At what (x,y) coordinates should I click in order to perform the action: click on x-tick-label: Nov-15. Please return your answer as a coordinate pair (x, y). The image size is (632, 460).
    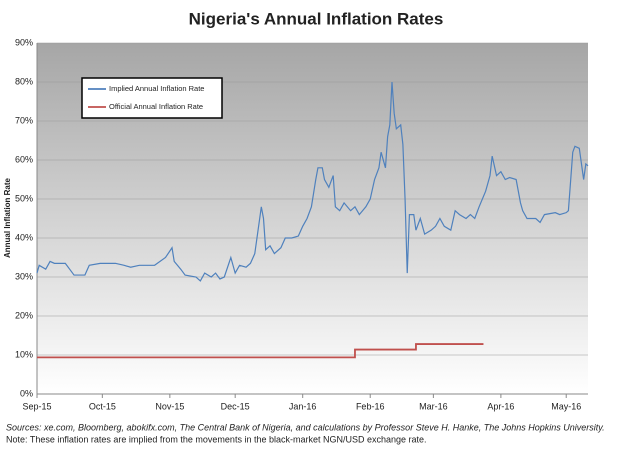
    Looking at the image, I should click on (169, 406).